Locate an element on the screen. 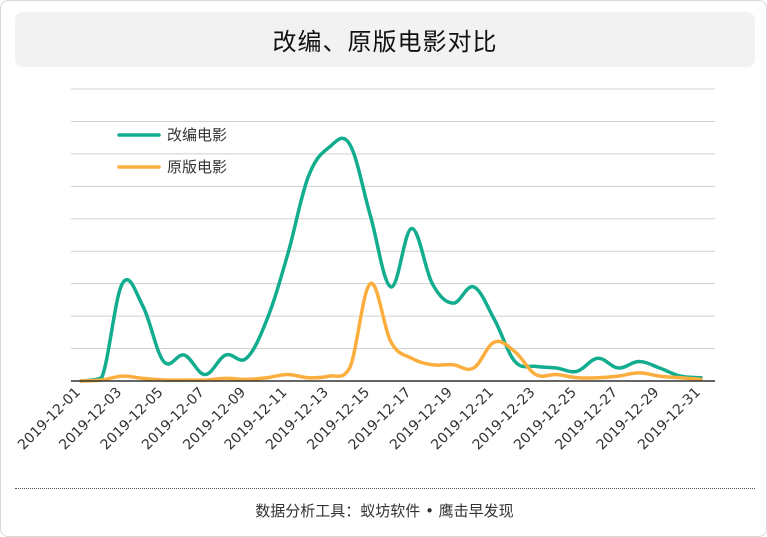 The image size is (767, 537). title-bar: 改编、原版电影对比 is located at coordinates (385, 39).